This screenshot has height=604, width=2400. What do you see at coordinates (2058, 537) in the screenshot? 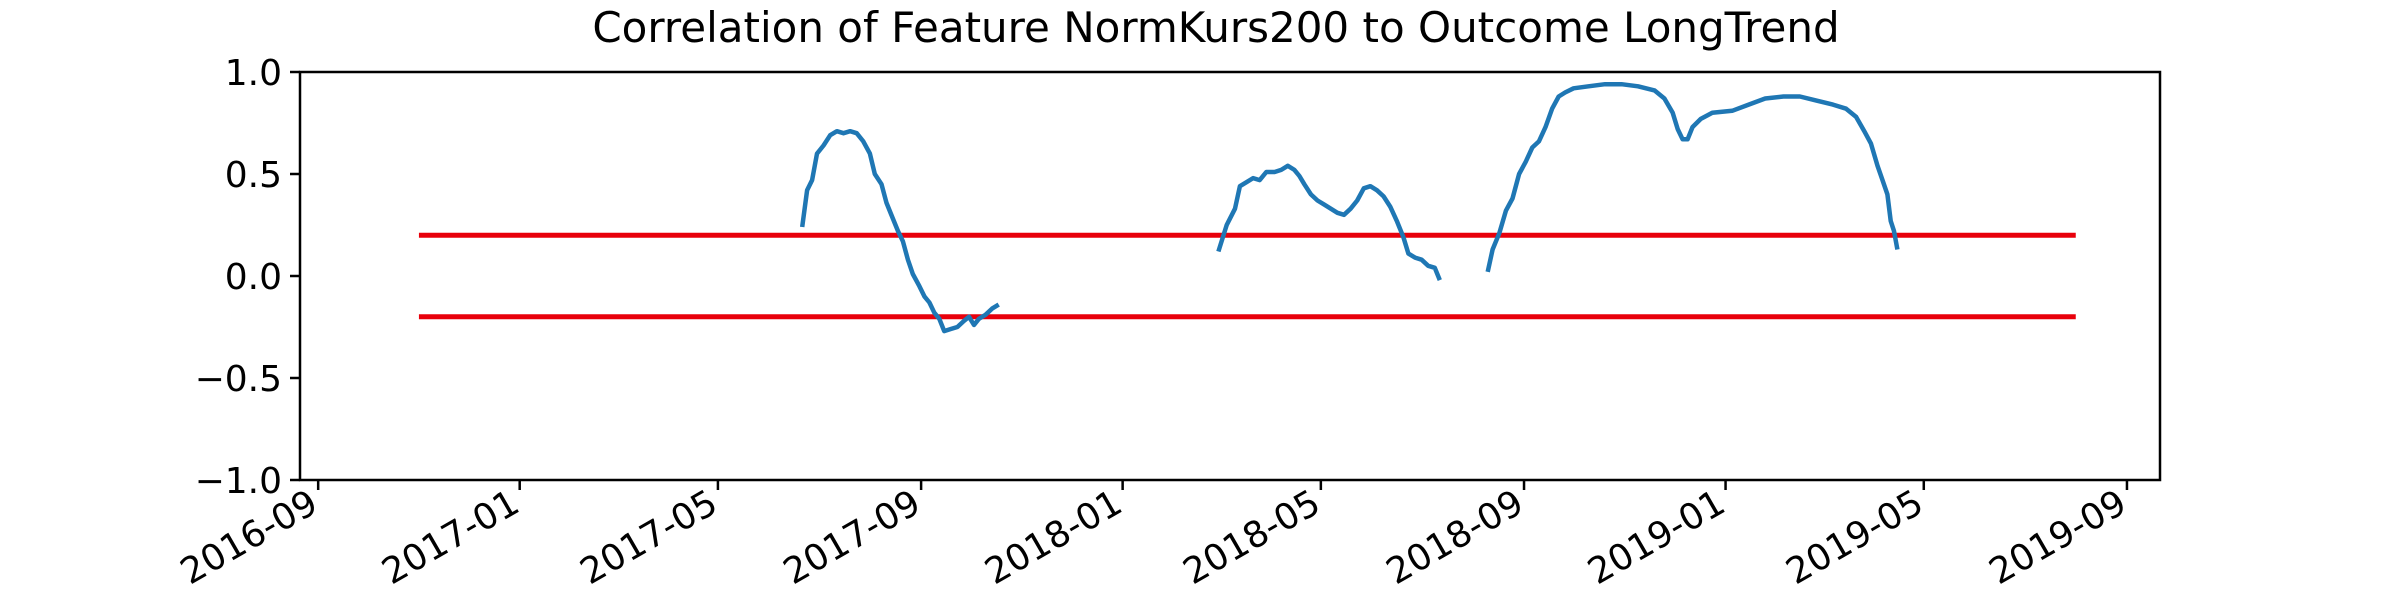
I see `x-tick-label: 2019-09` at bounding box center [2058, 537].